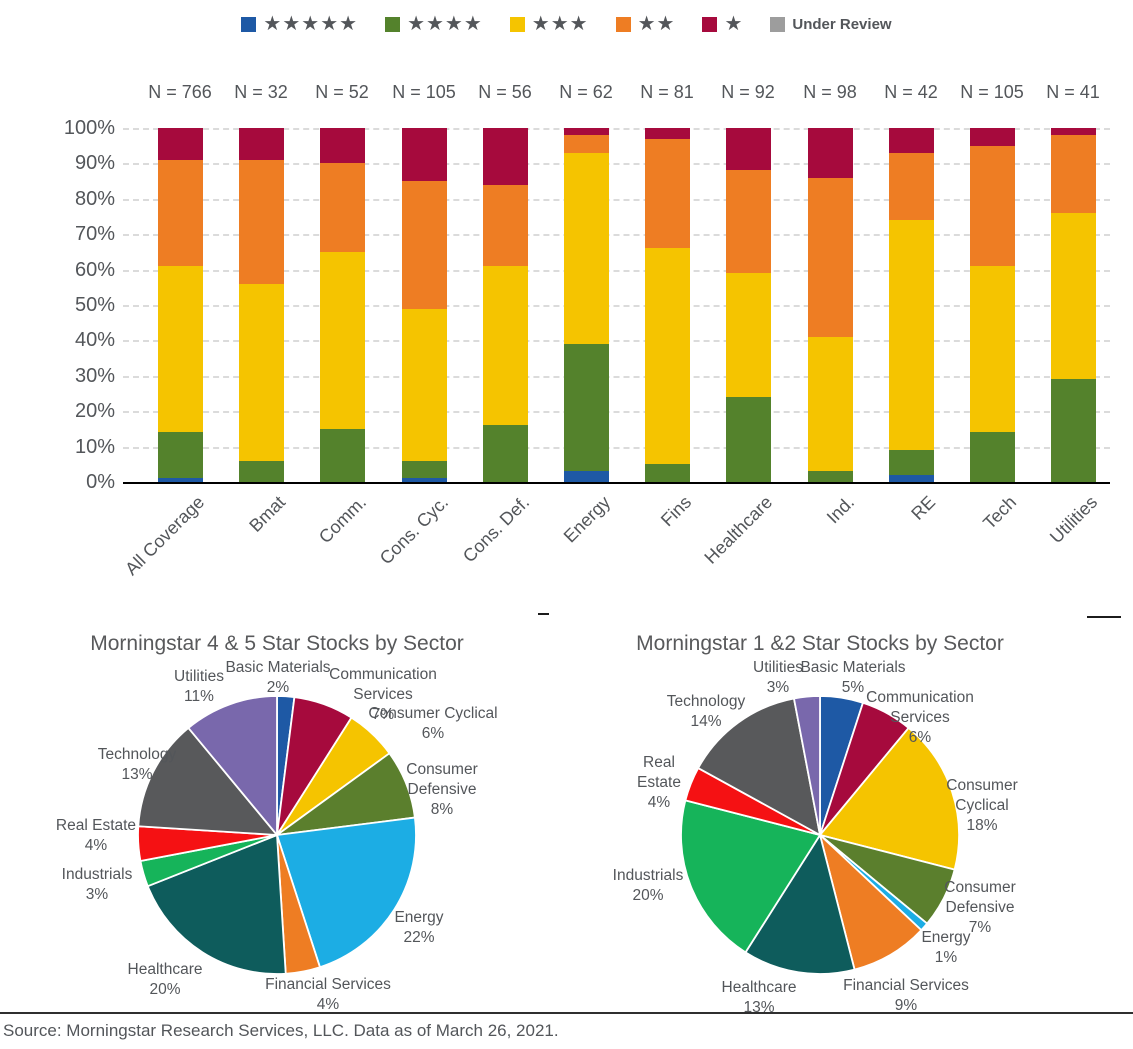 This screenshot has width=1133, height=1049. I want to click on y-tick-label: 20%, so click(94, 411).